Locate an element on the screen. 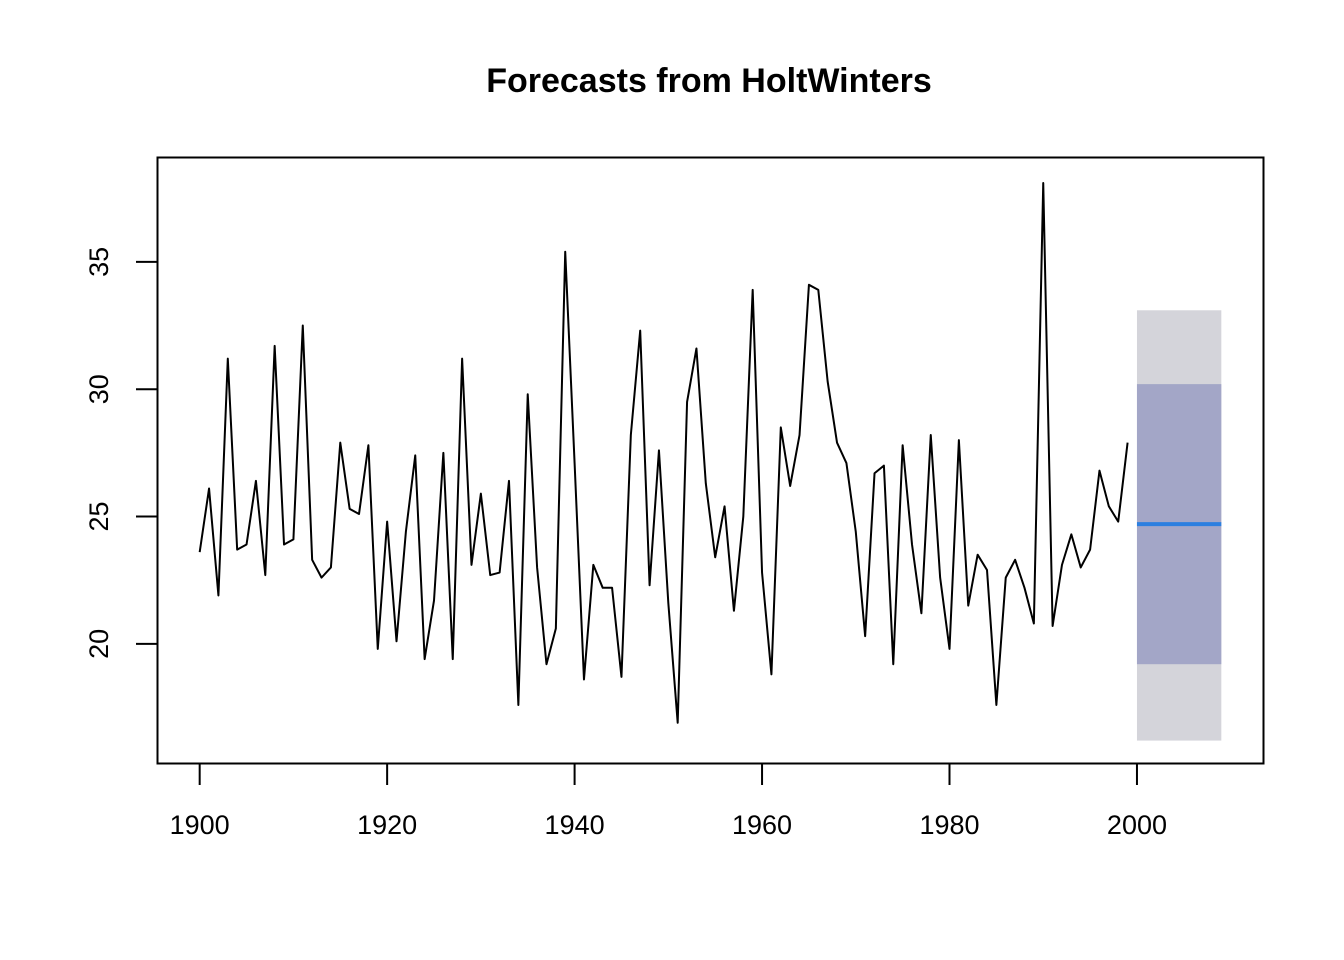 This screenshot has height=960, width=1344. x-tick-label-1920: 1920 is located at coordinates (387, 825).